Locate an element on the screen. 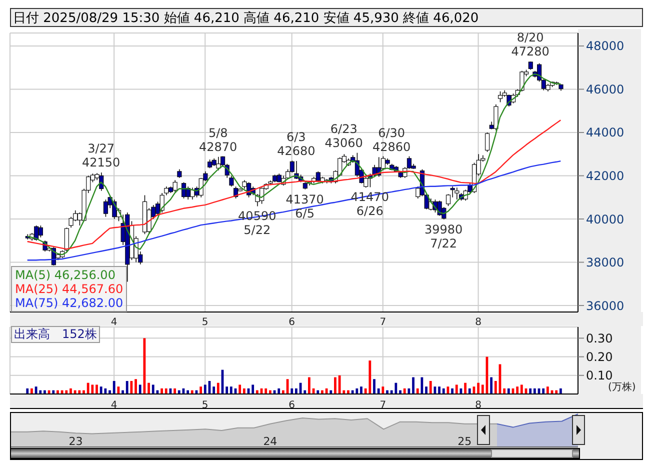 The width and height of the screenshot is (653, 470). annotation: 8/20 47280 is located at coordinates (530, 44).